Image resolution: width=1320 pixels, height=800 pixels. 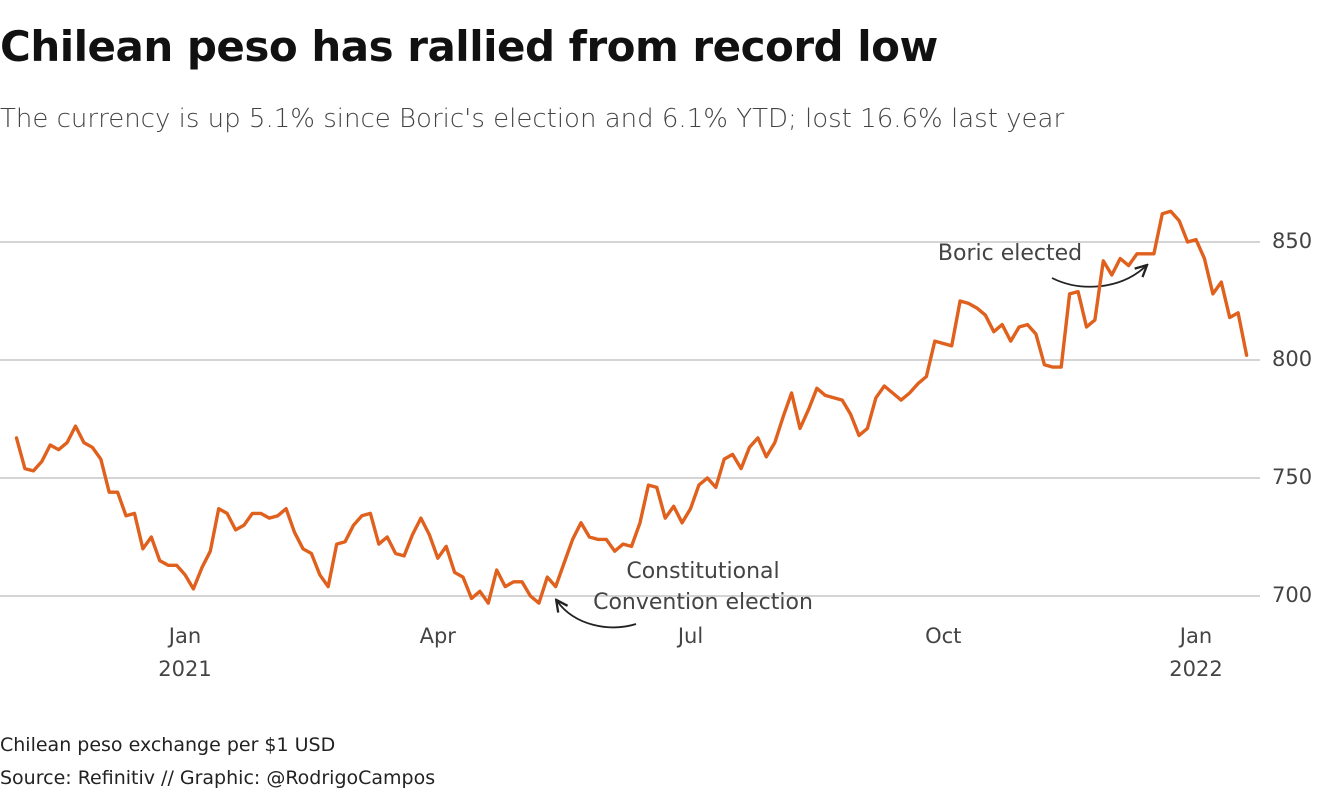 I want to click on annotation: Boric elected, so click(x=1010, y=253).